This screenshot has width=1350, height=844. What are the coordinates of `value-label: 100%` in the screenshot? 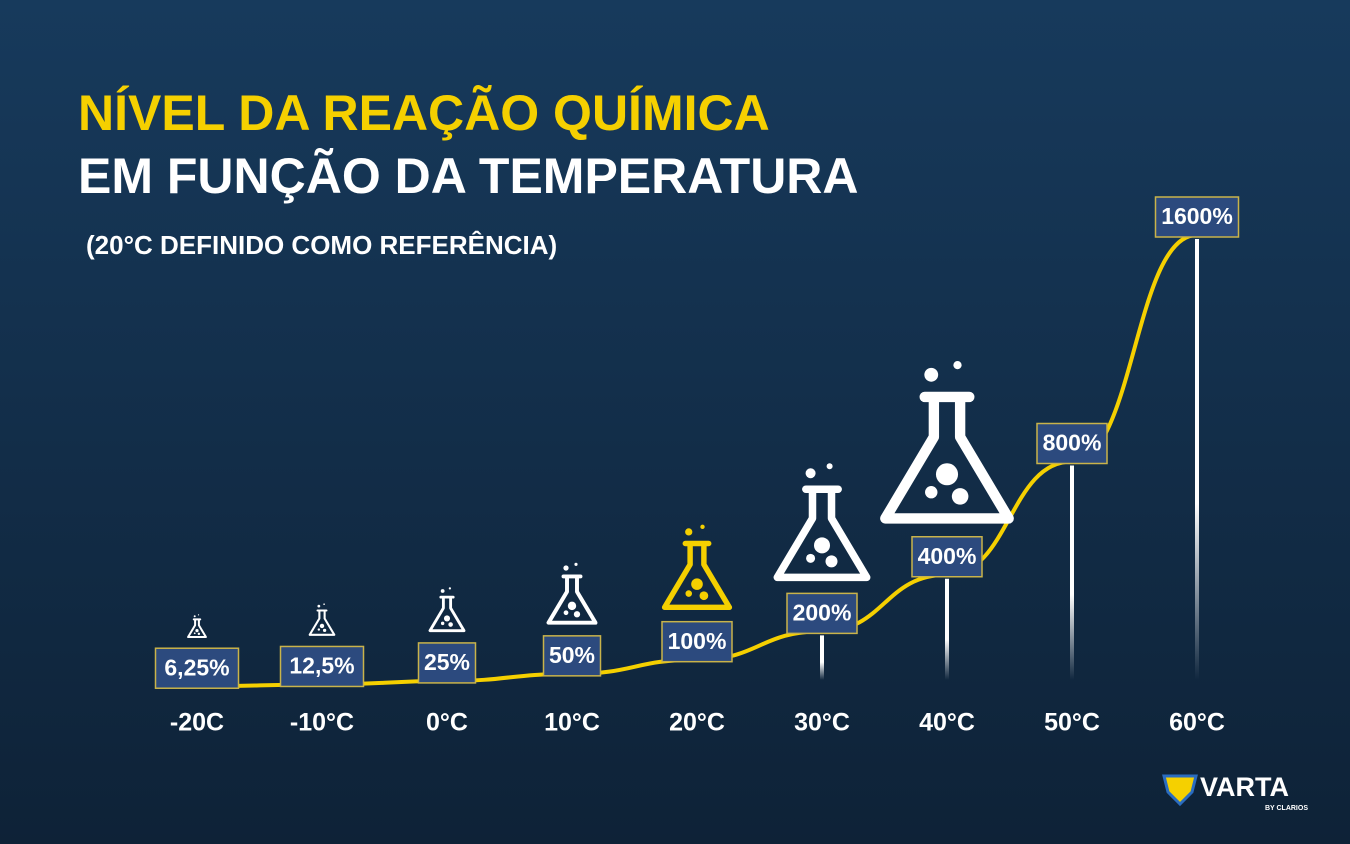 It's located at (697, 641).